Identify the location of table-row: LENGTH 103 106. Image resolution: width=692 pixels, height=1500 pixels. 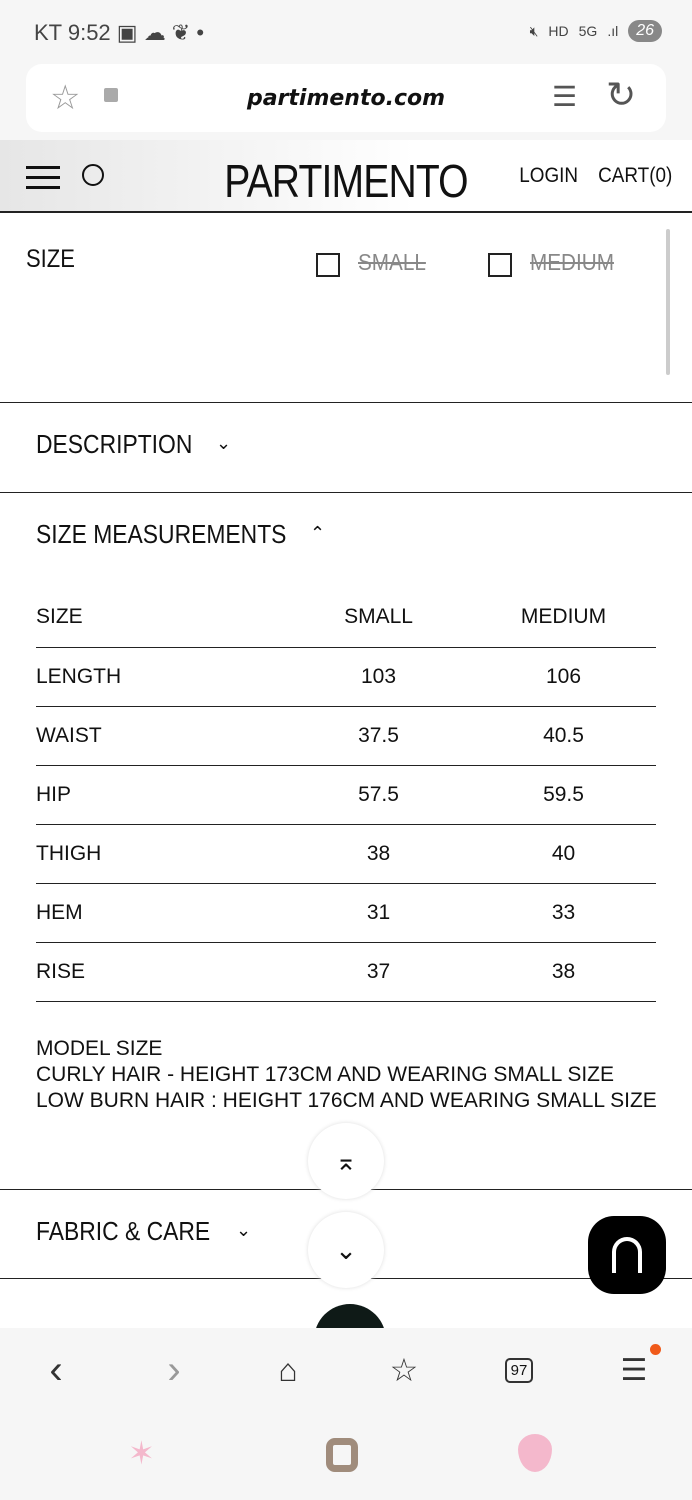
(346, 677).